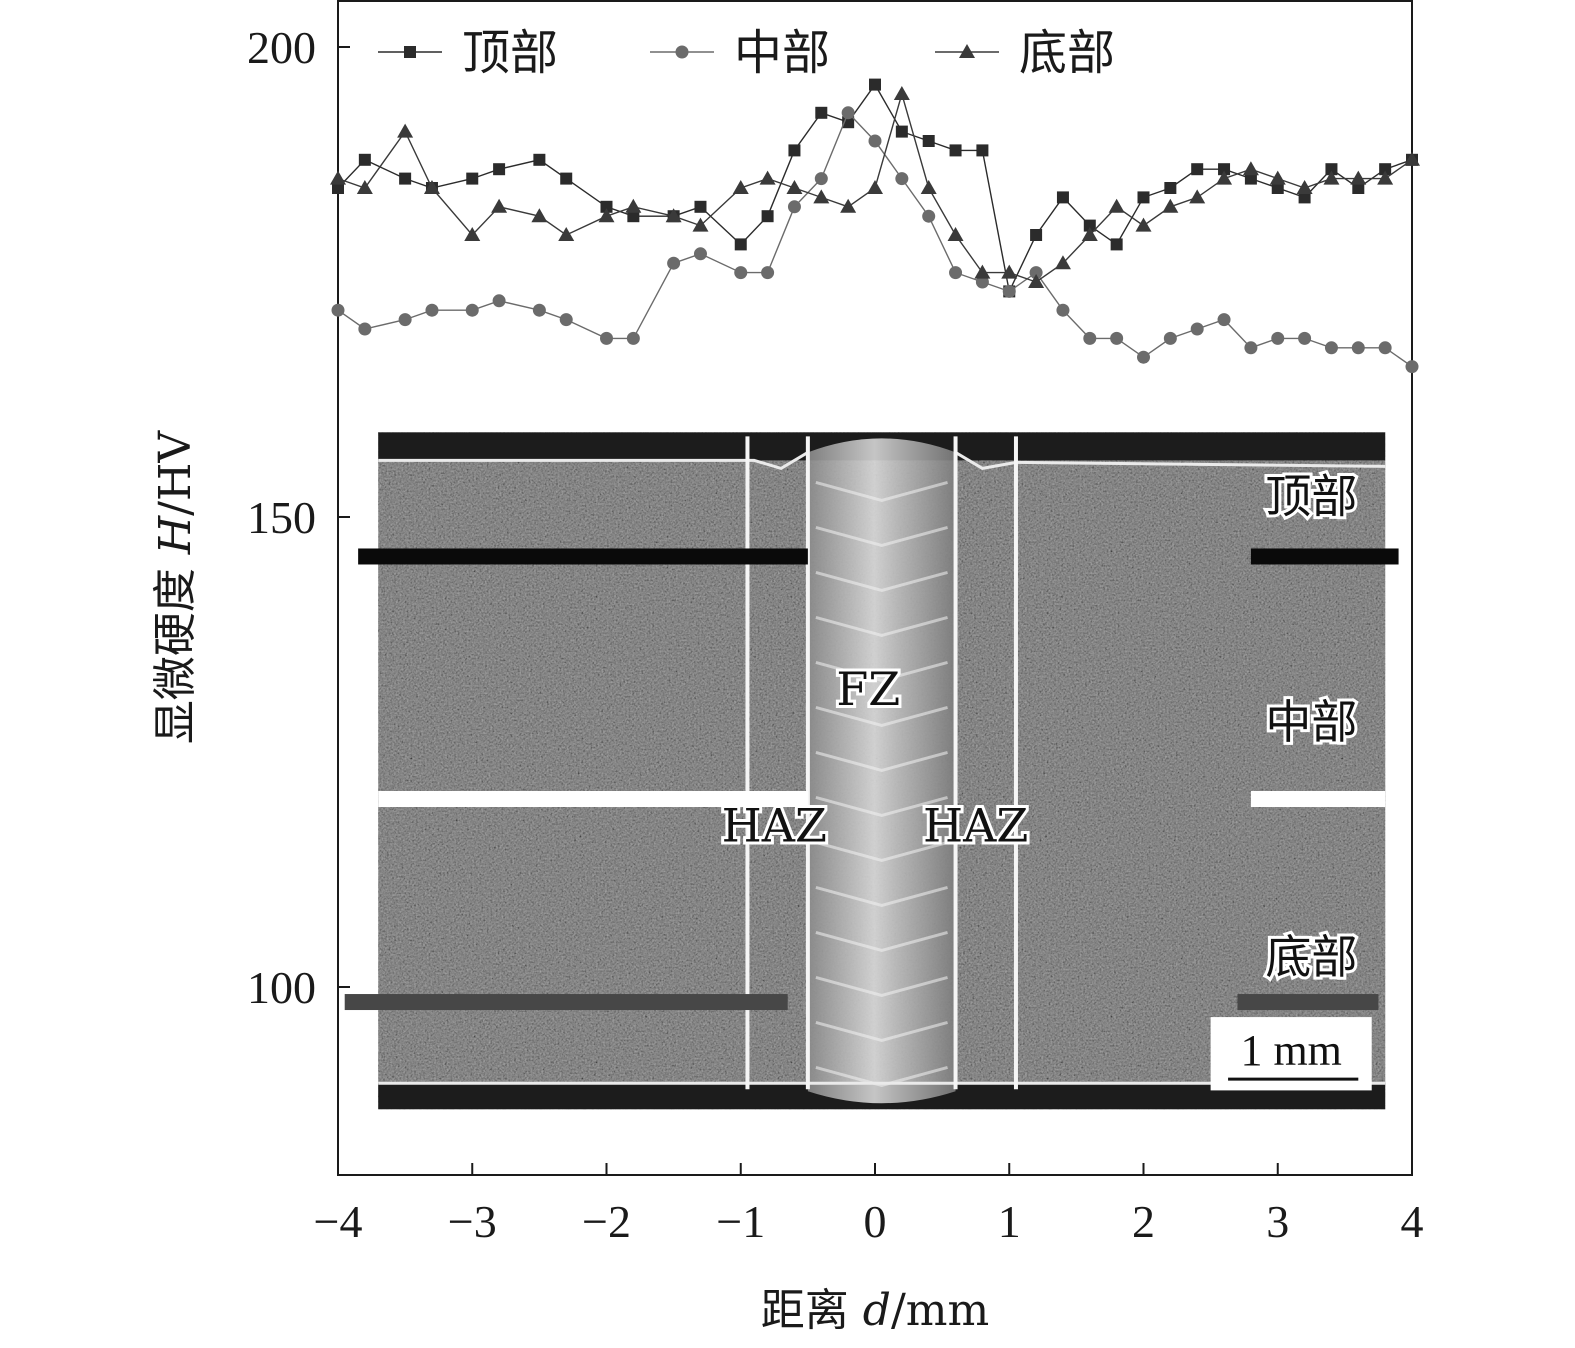  Describe the element at coordinates (875, 1310) in the screenshot. I see `x-axis-title: 距离 d/mm` at that location.